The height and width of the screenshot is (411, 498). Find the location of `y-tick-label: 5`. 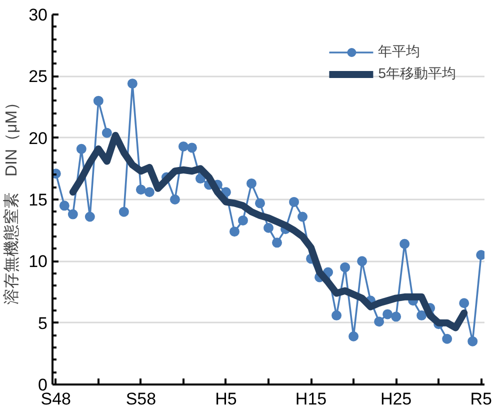

y-tick-label: 5 is located at coordinates (43, 323).